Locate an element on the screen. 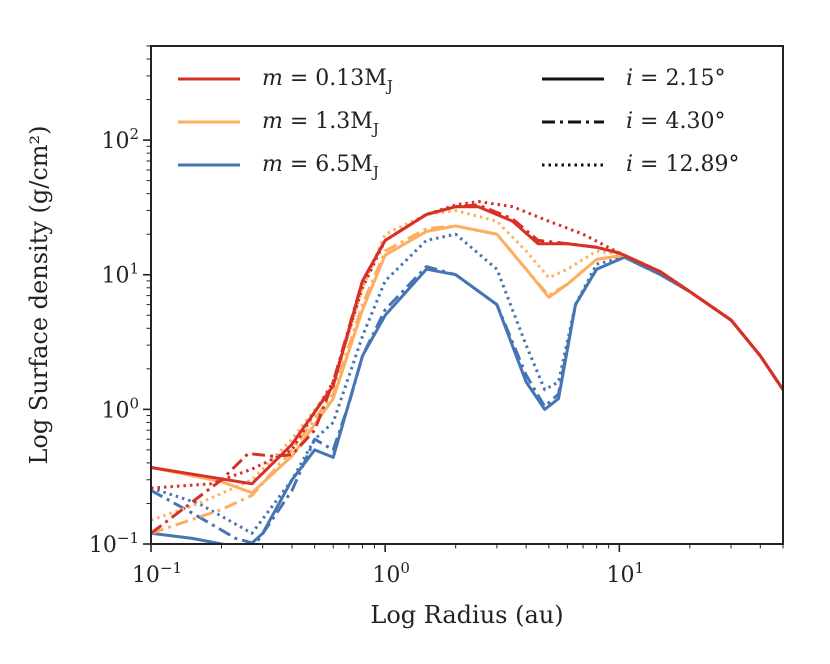  legend-mass-label-2: m = 6.5MJ is located at coordinates (320, 166).